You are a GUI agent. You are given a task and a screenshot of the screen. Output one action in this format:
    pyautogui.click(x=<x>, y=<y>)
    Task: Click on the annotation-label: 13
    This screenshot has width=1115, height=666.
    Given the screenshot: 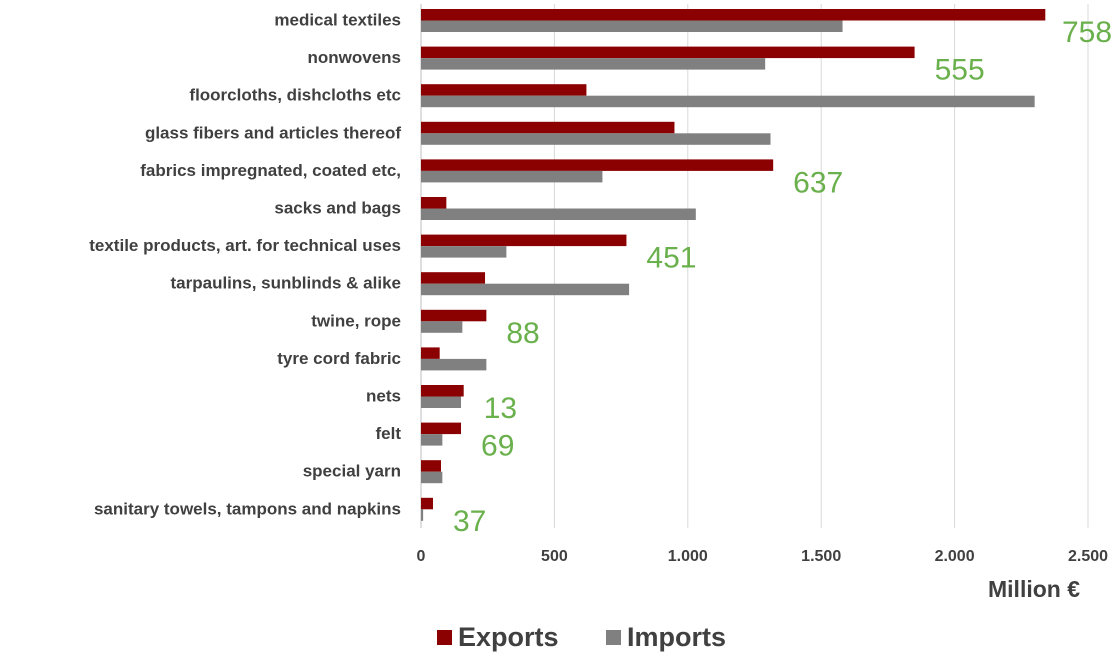 What is the action you would take?
    pyautogui.click(x=500, y=408)
    